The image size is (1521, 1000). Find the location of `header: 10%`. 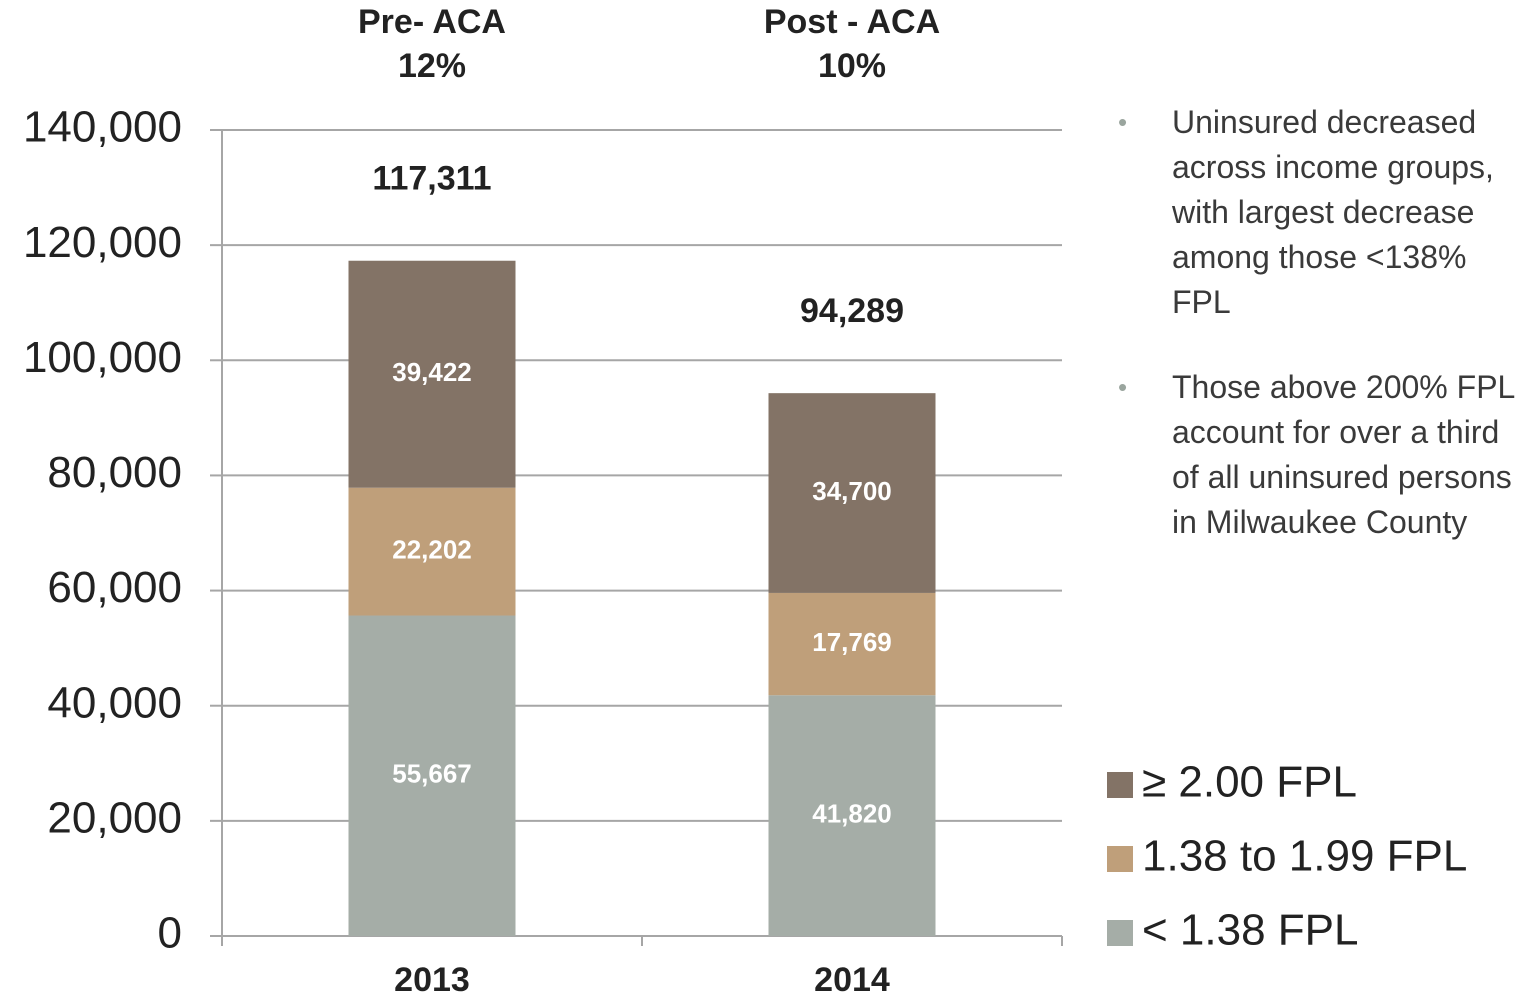

header: 10% is located at coordinates (852, 66).